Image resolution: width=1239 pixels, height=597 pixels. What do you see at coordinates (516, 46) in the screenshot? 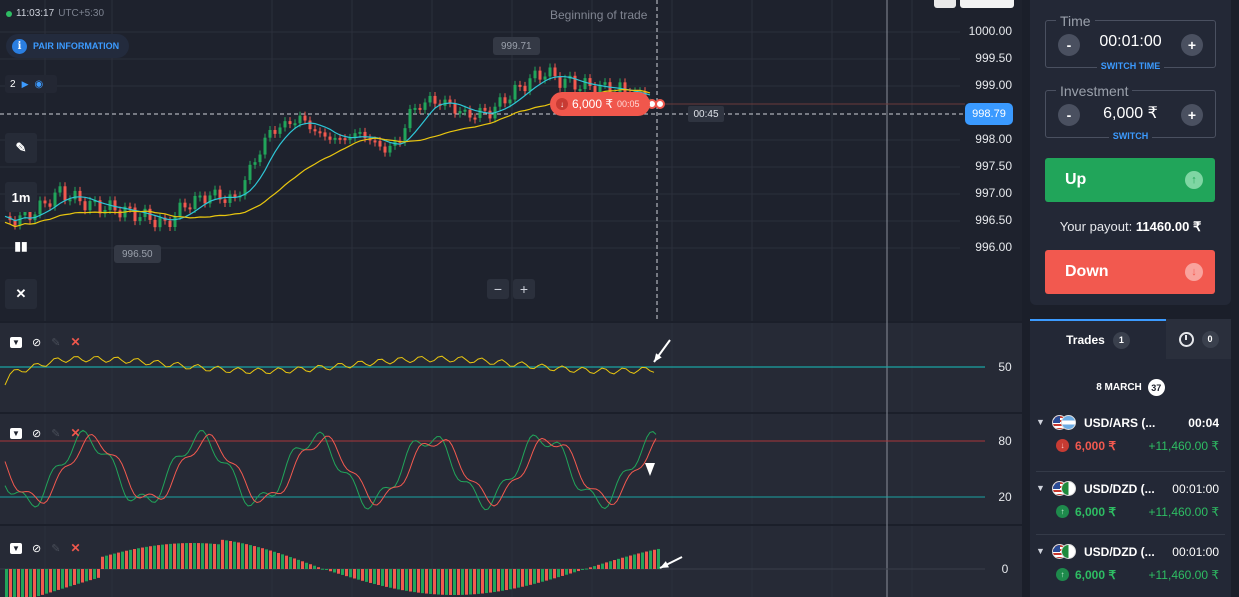
I see `high-price-label: 999.71` at bounding box center [516, 46].